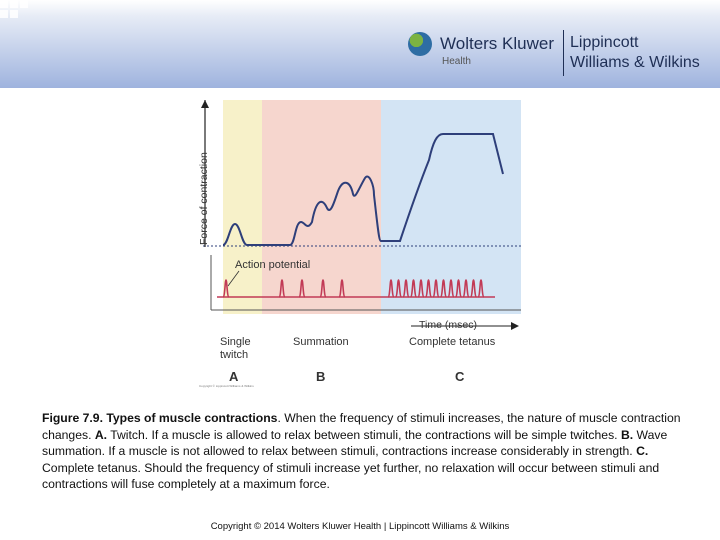 Image resolution: width=720 pixels, height=540 pixels. What do you see at coordinates (460, 376) in the screenshot?
I see `region-c-letter: C` at bounding box center [460, 376].